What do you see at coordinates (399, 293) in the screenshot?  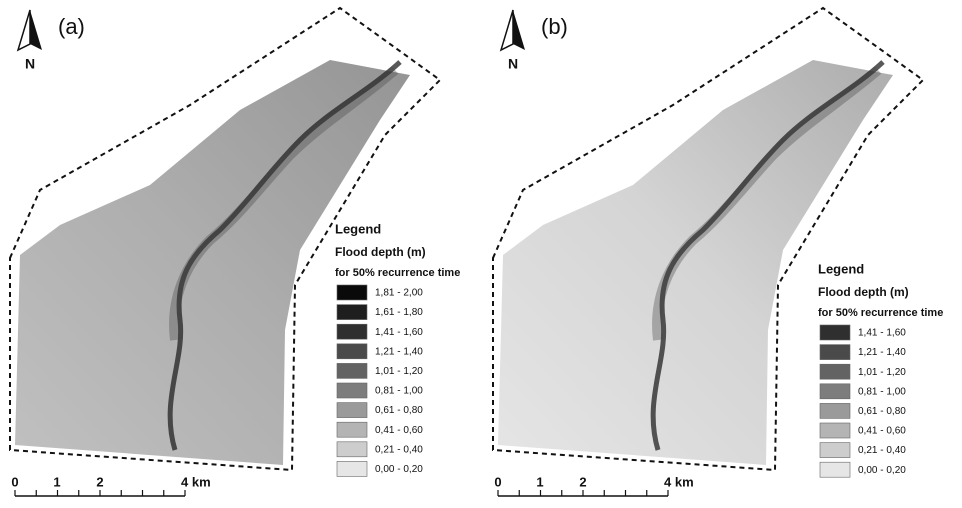 I see `legend-label: 1,81 - 2,00` at bounding box center [399, 293].